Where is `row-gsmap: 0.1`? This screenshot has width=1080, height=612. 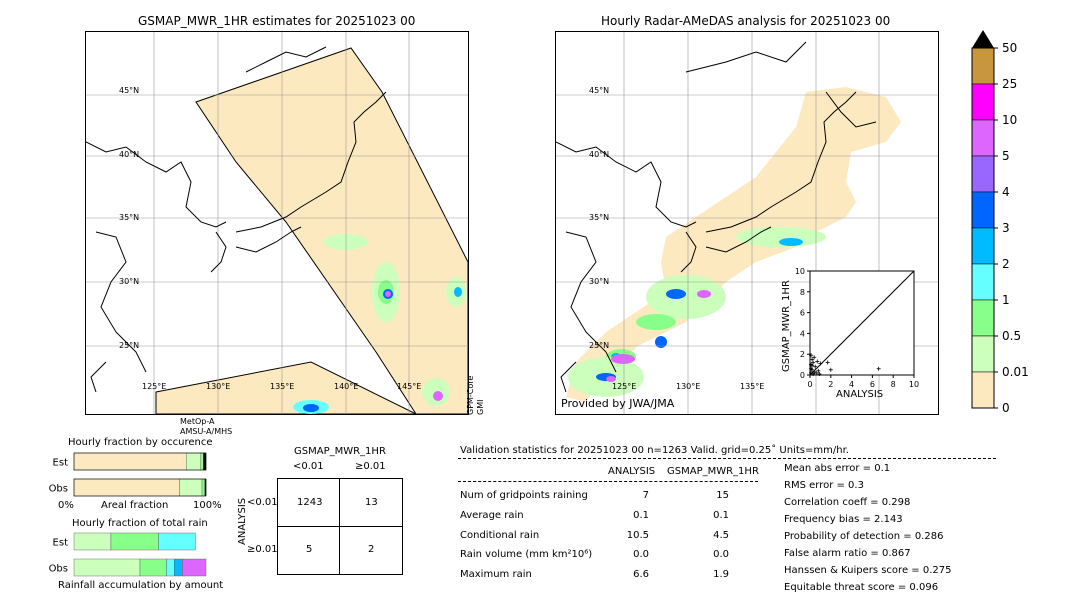 row-gsmap: 0.1 is located at coordinates (721, 515).